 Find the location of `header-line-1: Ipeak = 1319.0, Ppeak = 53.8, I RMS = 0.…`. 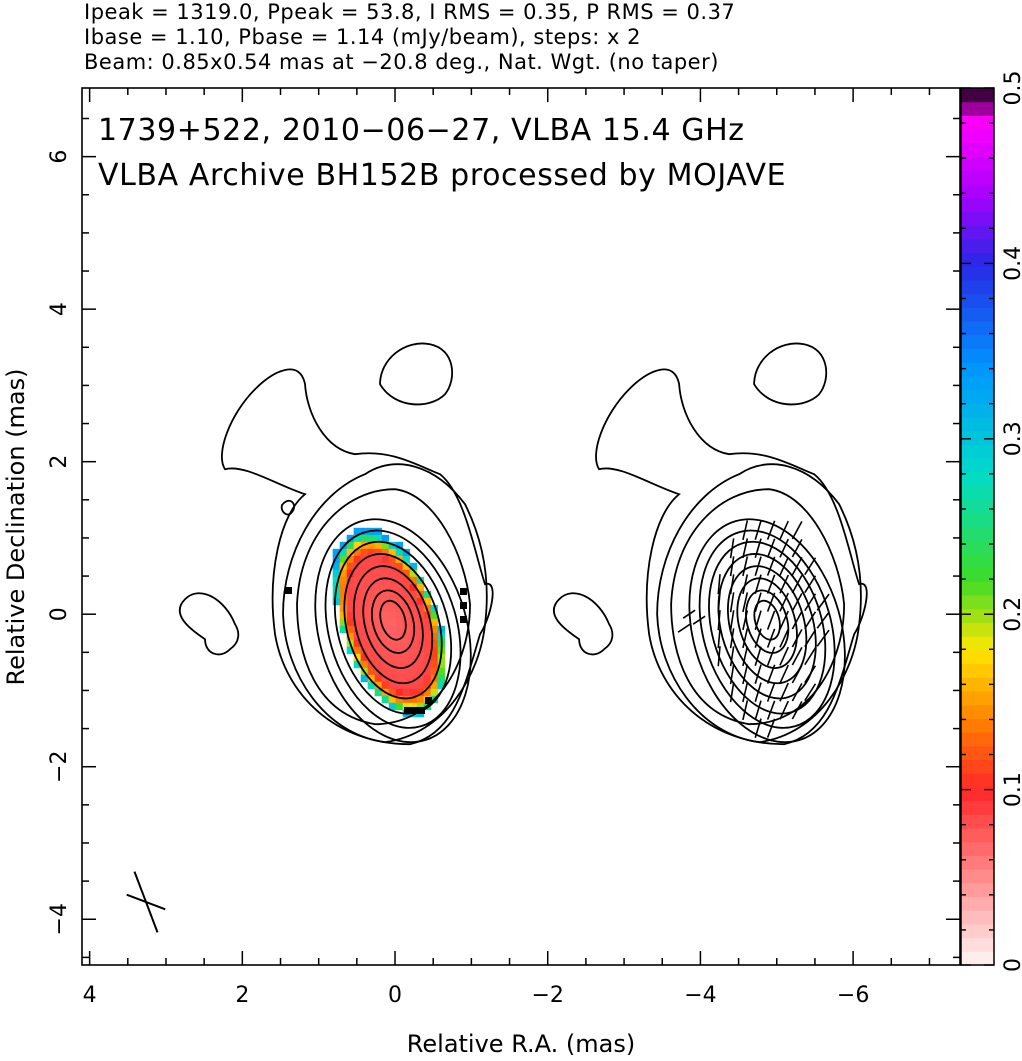

header-line-1: Ipeak = 1319.0, Ppeak = 53.8, I RMS = 0.… is located at coordinates (410, 12).